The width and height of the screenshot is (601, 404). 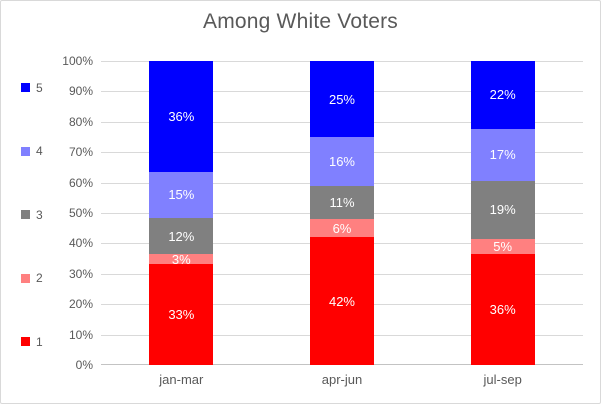 I want to click on y-tick-label: 70%, so click(x=80, y=152).